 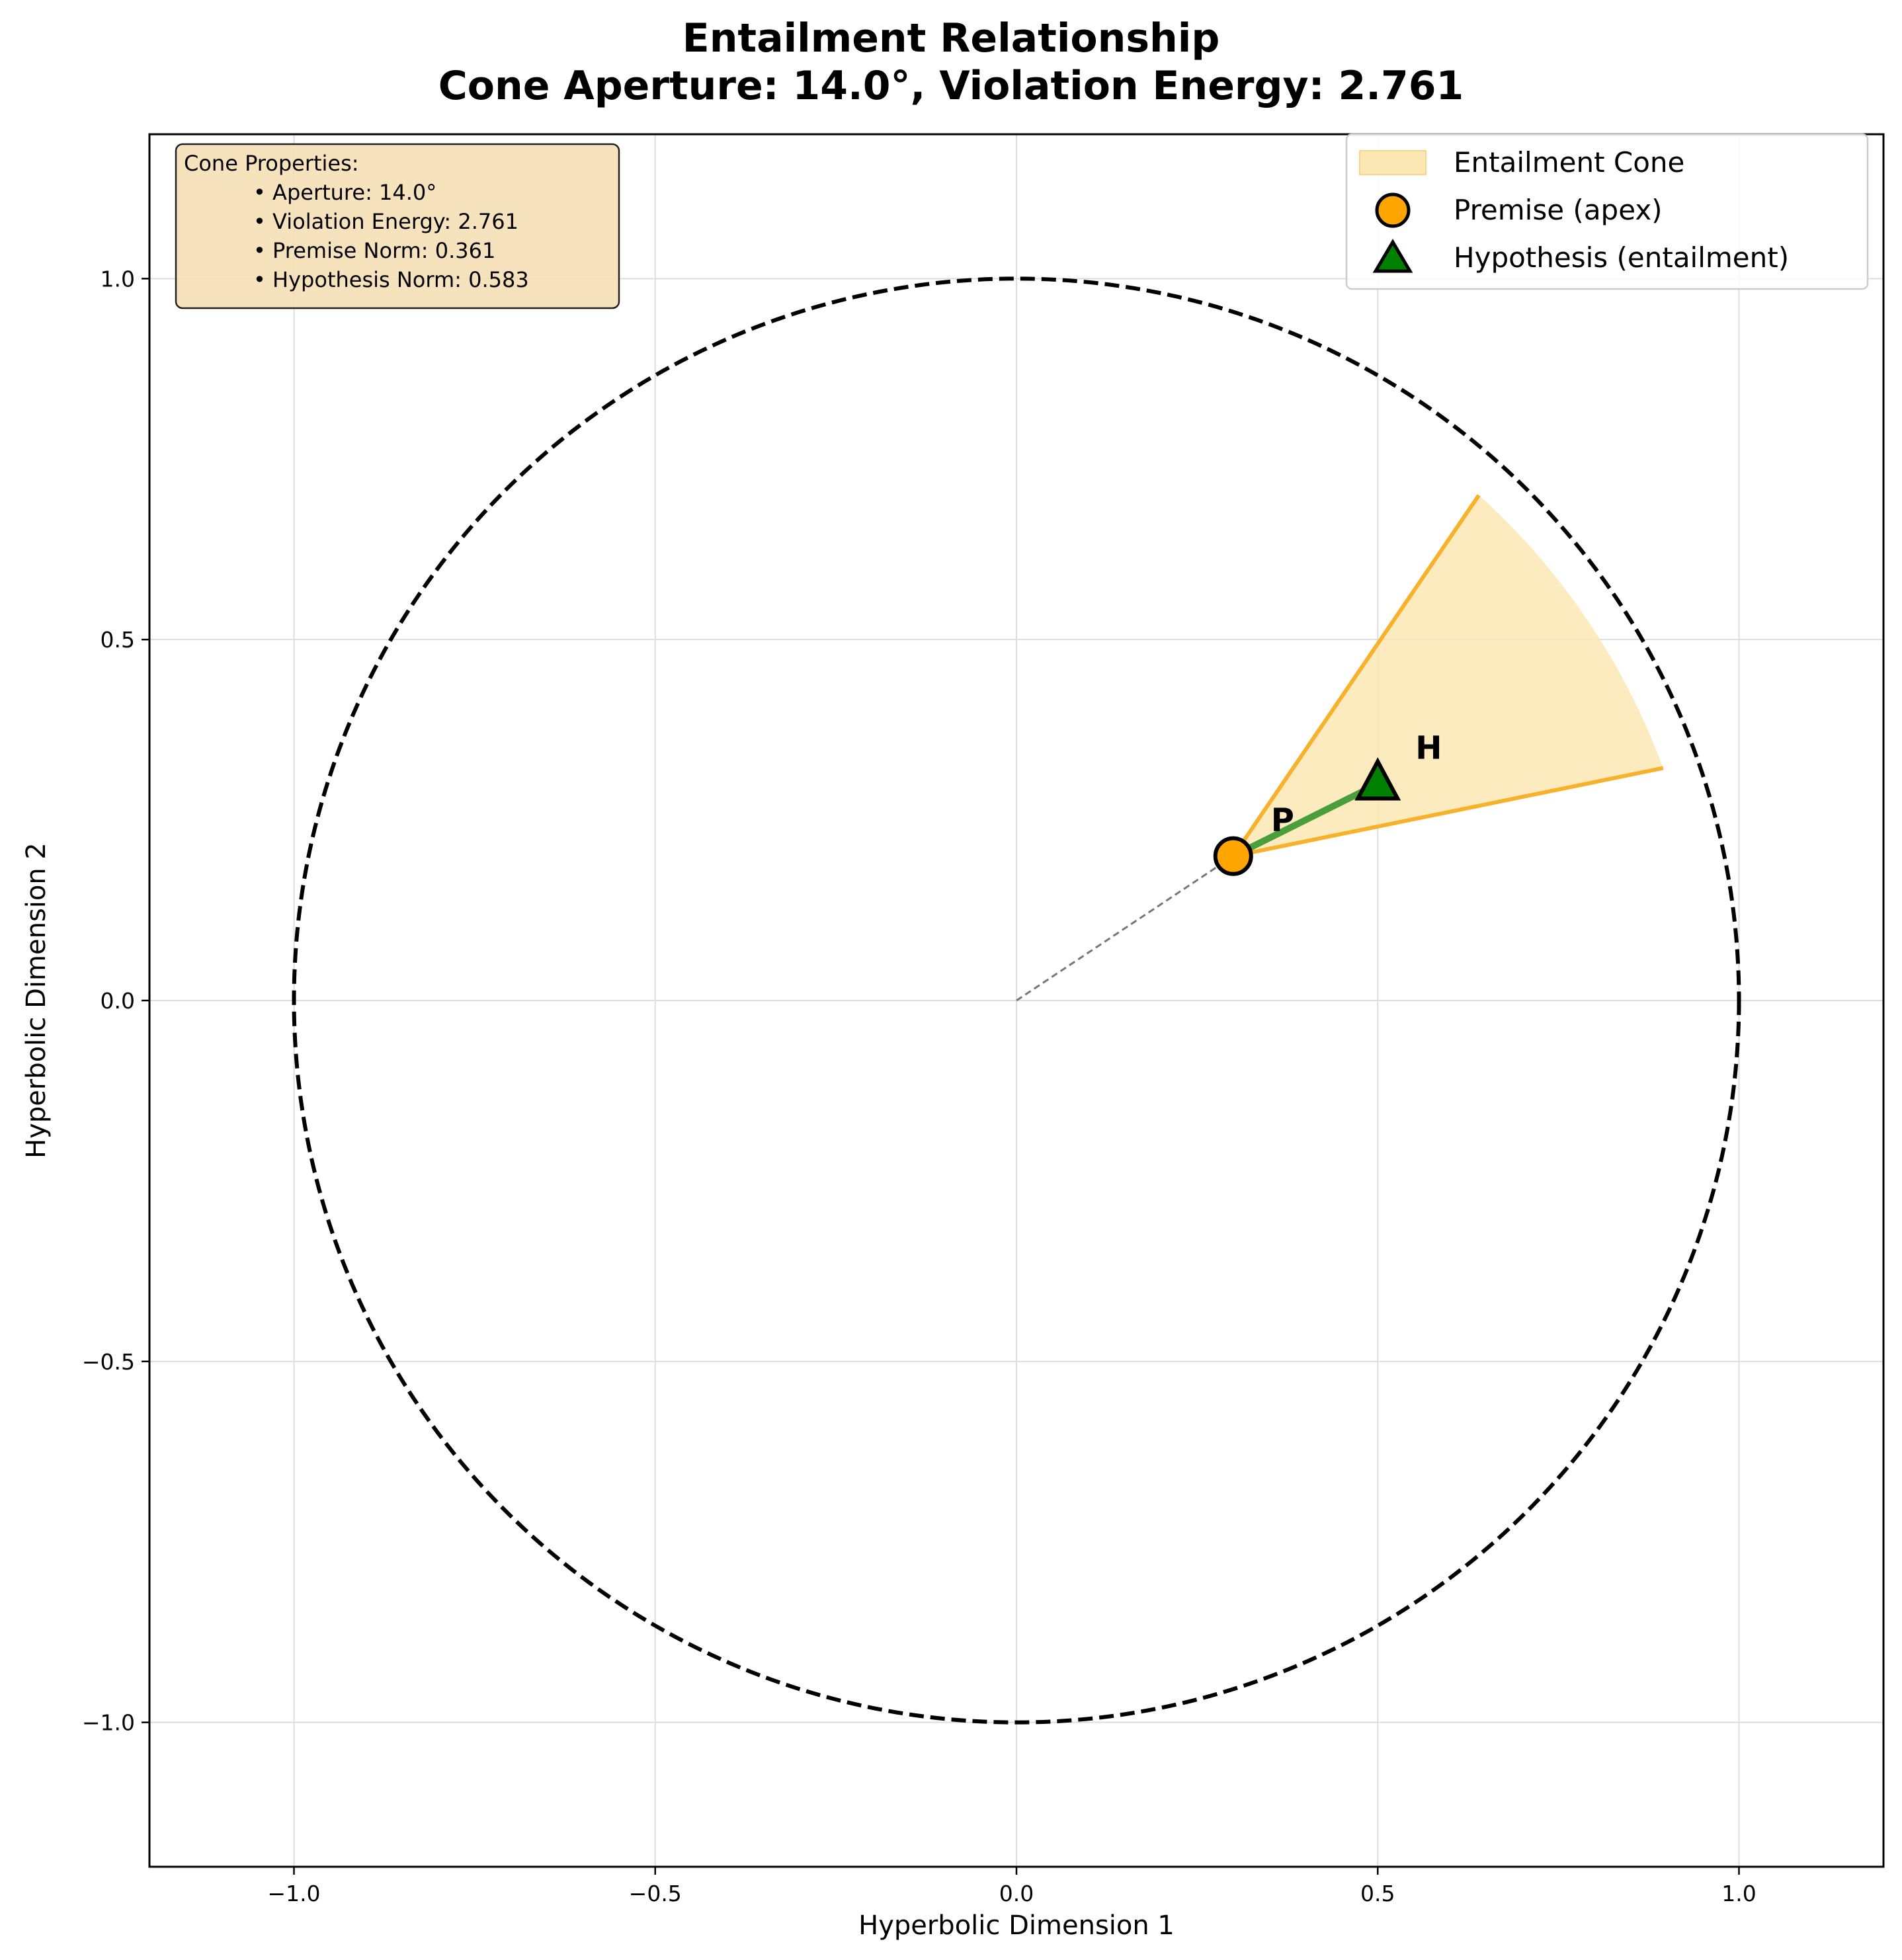 I want to click on legend-label-cone: Entailment Cone, so click(x=1569, y=162).